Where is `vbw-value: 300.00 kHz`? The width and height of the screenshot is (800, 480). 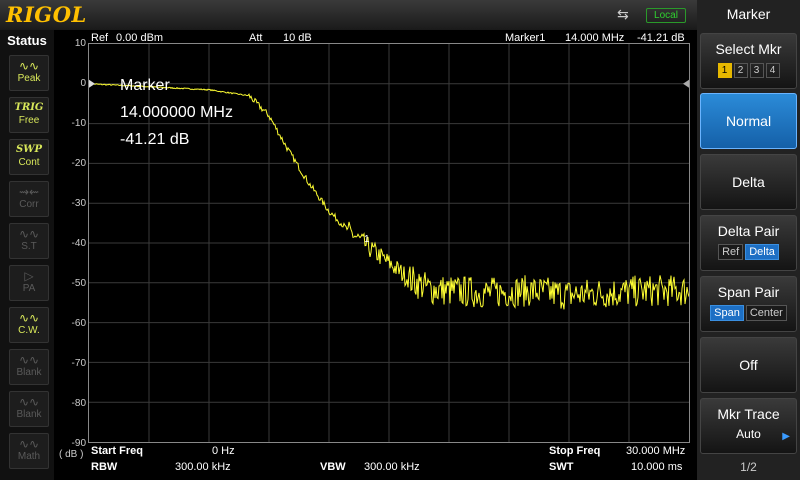 vbw-value: 300.00 kHz is located at coordinates (392, 467).